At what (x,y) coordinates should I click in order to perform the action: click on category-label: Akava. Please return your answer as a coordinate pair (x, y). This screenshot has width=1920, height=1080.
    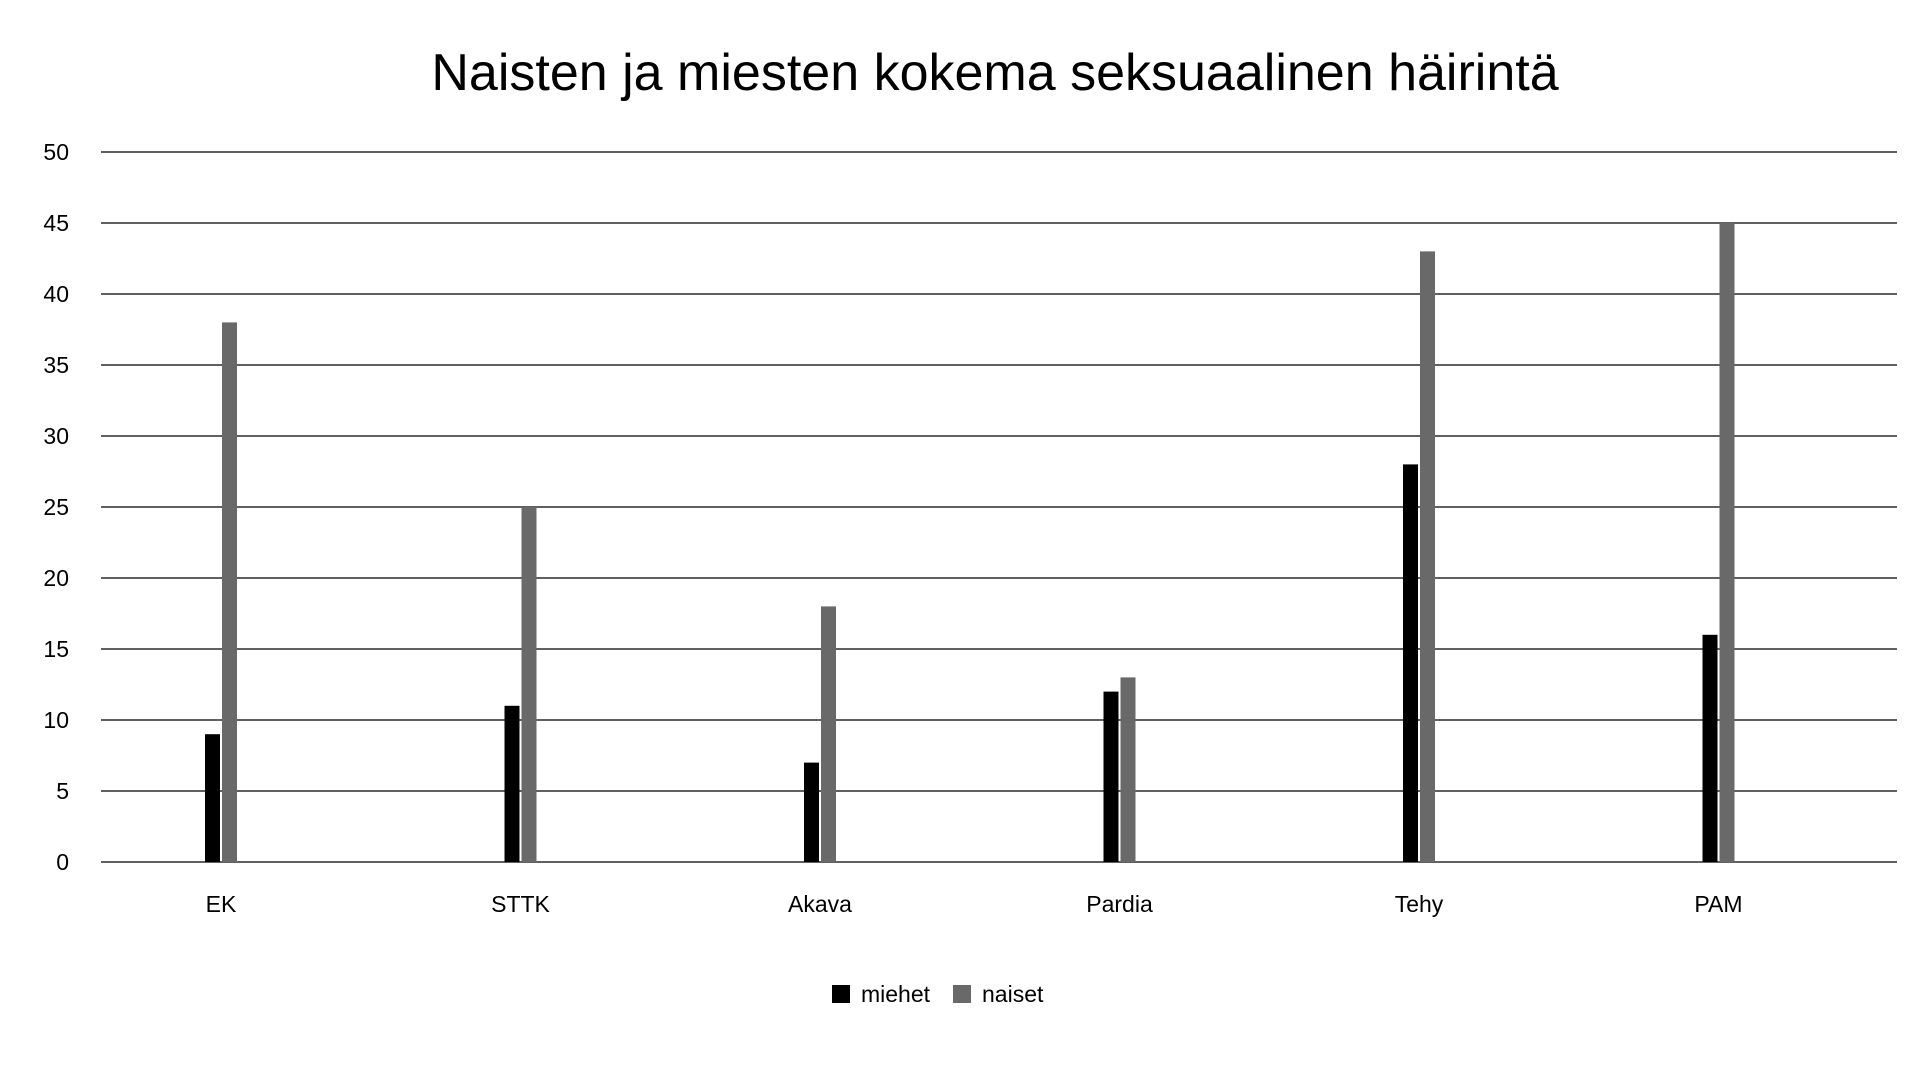
    Looking at the image, I should click on (820, 904).